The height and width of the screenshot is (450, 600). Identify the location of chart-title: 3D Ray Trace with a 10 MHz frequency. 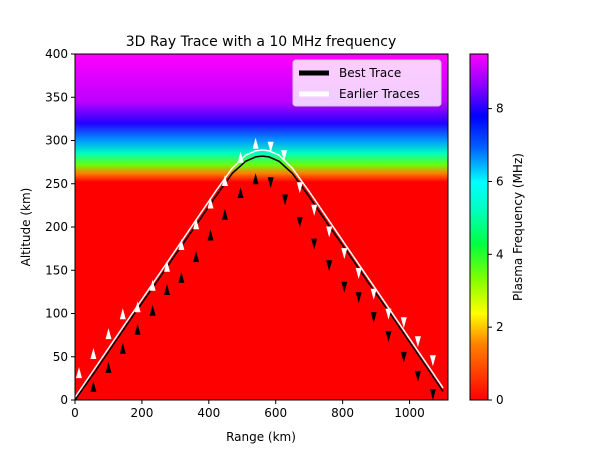
(261, 42).